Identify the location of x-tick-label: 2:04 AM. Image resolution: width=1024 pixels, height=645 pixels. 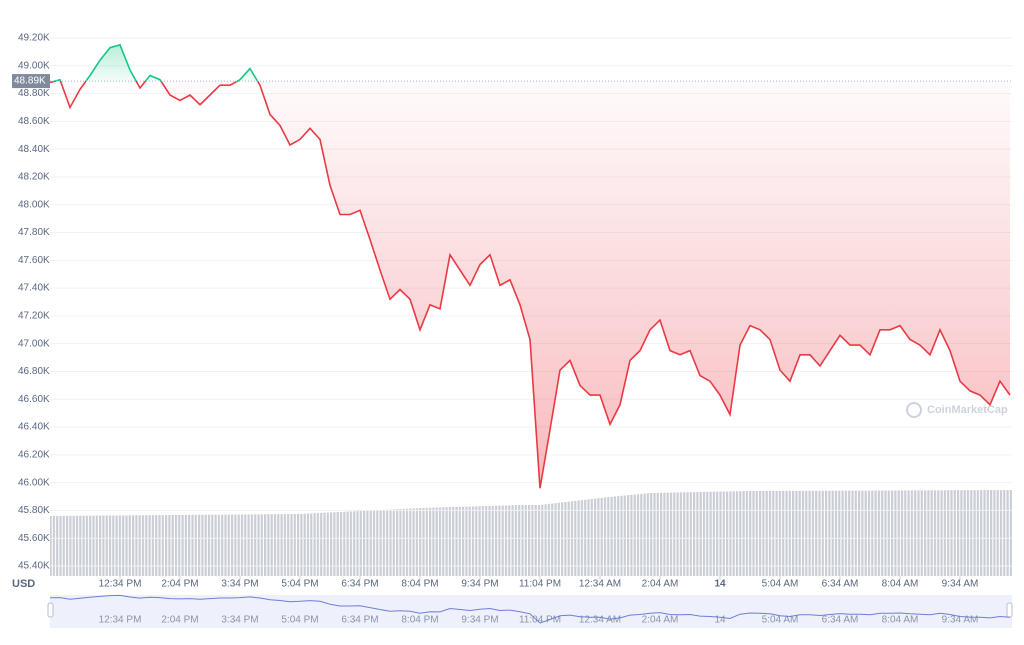
(660, 584).